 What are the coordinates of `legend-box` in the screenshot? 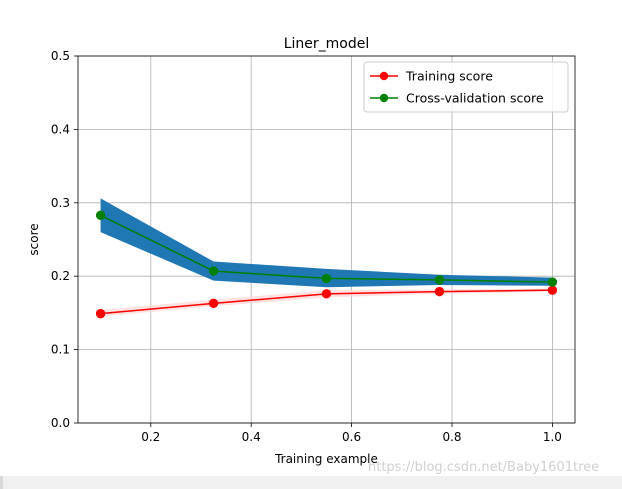 It's located at (466, 87).